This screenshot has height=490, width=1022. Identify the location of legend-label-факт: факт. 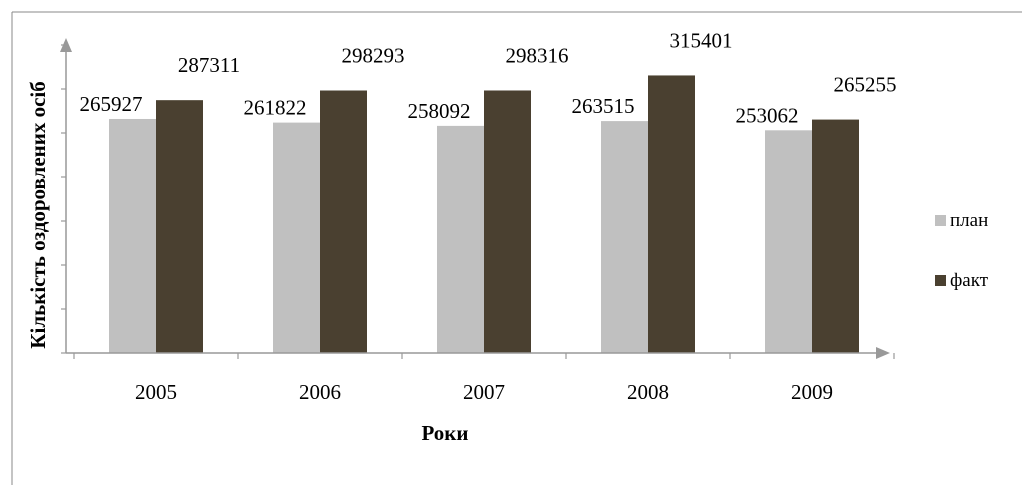
(969, 280).